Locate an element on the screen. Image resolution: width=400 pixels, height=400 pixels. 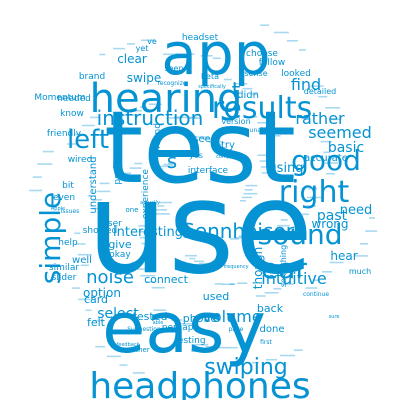
word-able: able is located at coordinates (158, 323).